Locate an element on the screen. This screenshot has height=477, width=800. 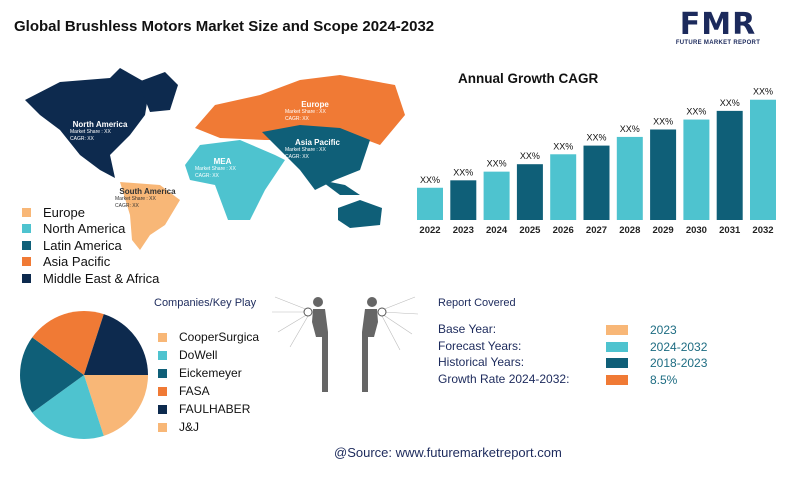
legend-label: Eickemeyer is located at coordinates (210, 373).